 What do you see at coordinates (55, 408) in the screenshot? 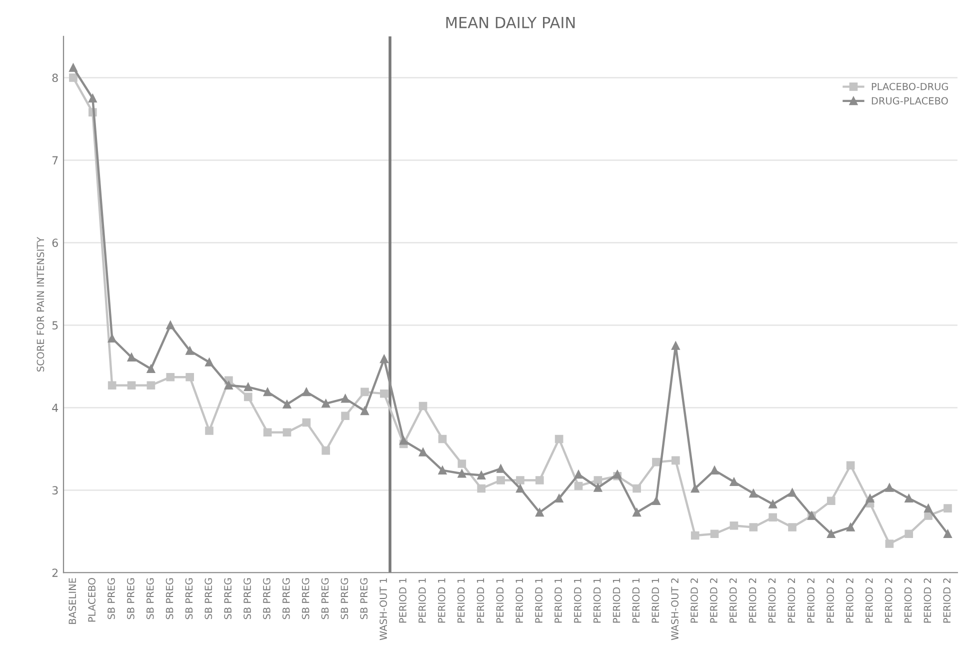
I see `y-tick-label: 4` at bounding box center [55, 408].